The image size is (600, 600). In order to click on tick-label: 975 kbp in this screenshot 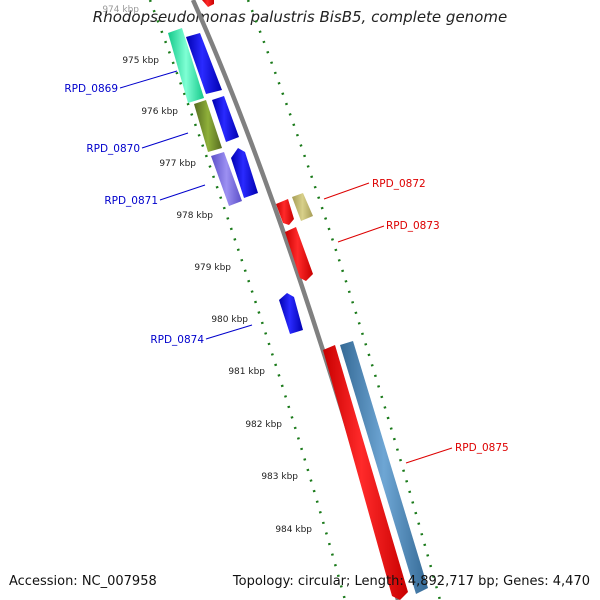, I will do `click(140, 61)`.